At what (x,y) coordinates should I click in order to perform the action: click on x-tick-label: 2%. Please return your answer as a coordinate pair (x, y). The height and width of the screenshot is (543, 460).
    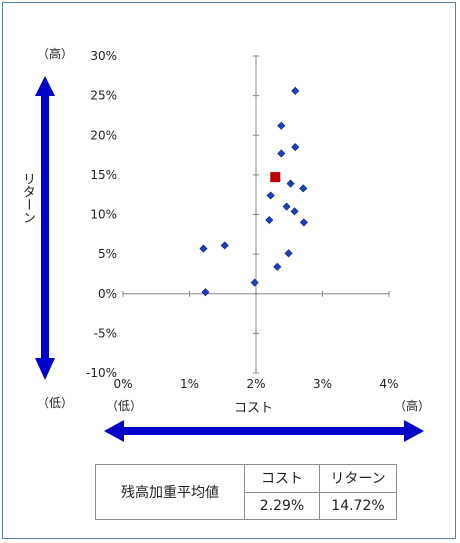
    Looking at the image, I should click on (255, 384).